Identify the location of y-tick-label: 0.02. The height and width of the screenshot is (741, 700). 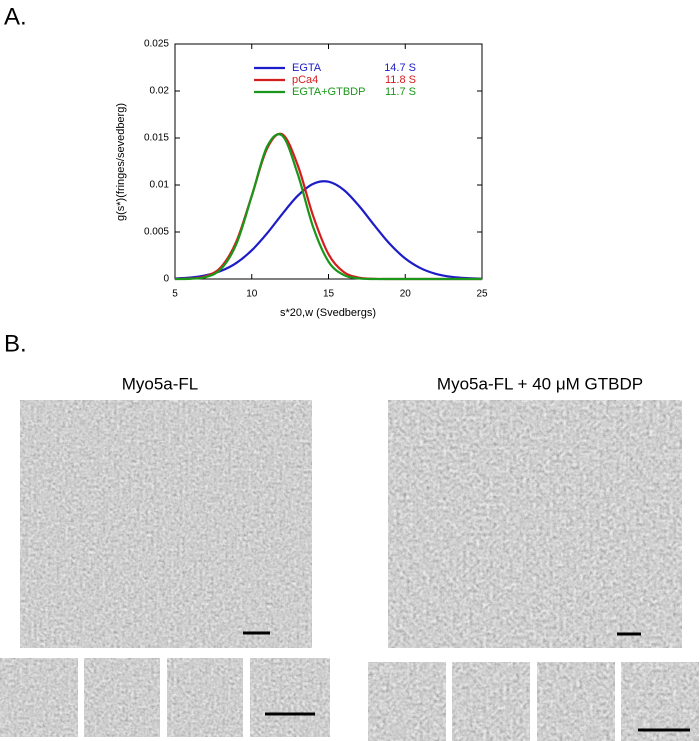
(160, 91).